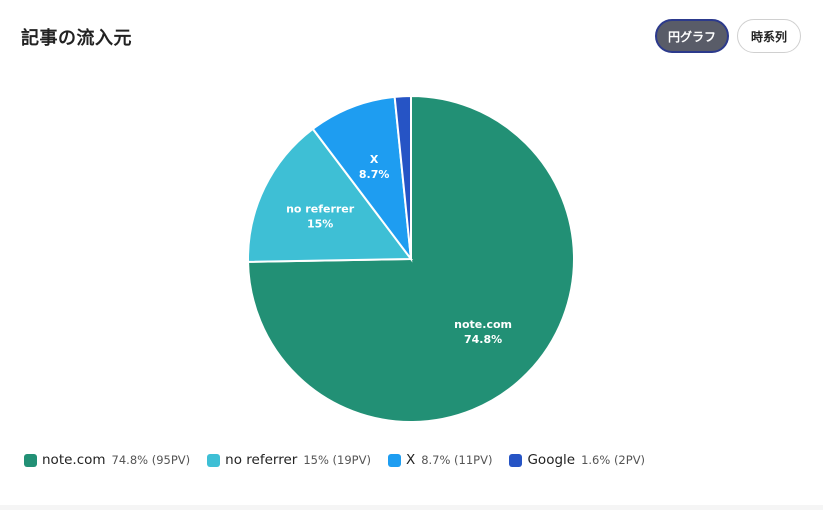 Image resolution: width=823 pixels, height=510 pixels. What do you see at coordinates (320, 209) in the screenshot?
I see `slice-label-name: no referrer` at bounding box center [320, 209].